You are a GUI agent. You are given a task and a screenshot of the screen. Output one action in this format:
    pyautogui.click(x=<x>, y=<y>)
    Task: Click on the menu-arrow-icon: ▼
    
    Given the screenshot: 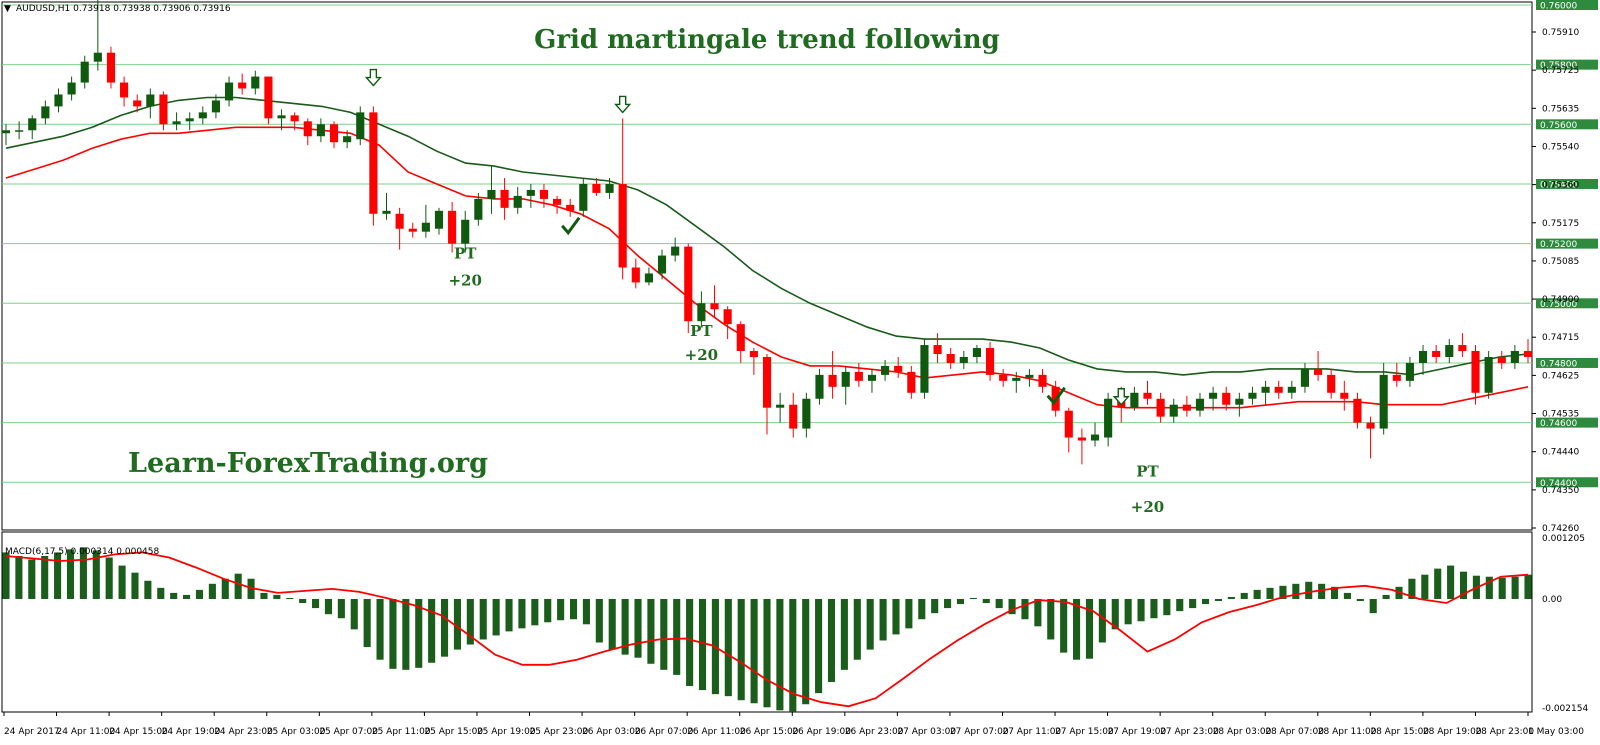 What is the action you would take?
    pyautogui.click(x=7, y=9)
    